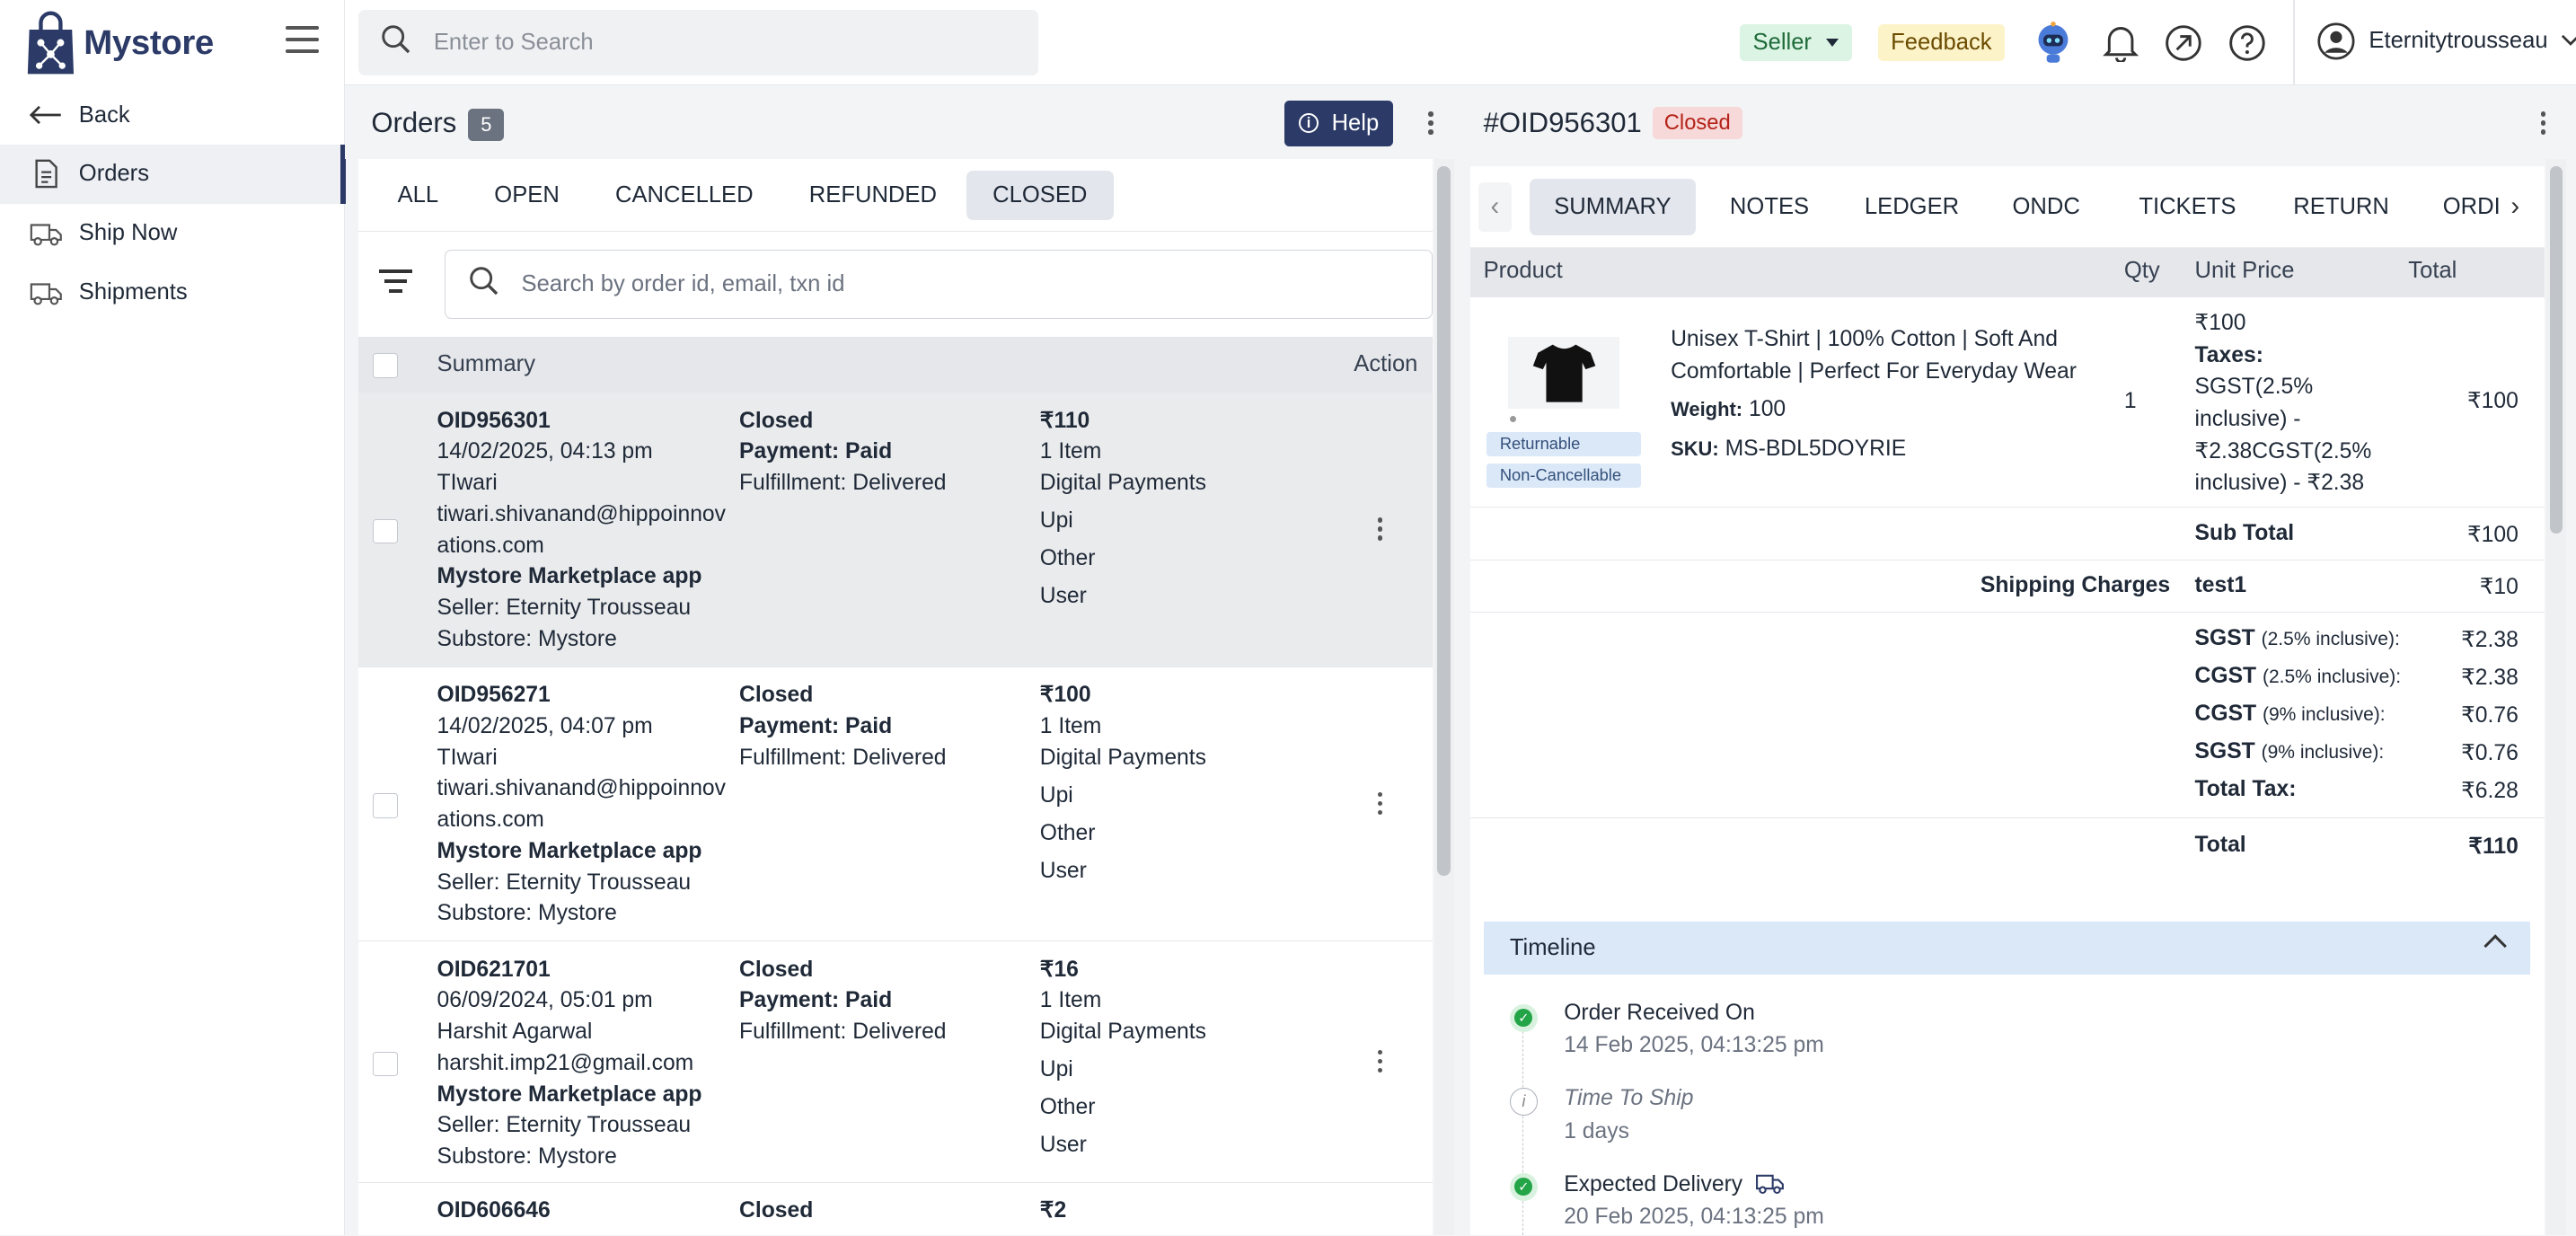 The width and height of the screenshot is (2576, 1236). Describe the element at coordinates (2294, 43) in the screenshot. I see `divider` at that location.